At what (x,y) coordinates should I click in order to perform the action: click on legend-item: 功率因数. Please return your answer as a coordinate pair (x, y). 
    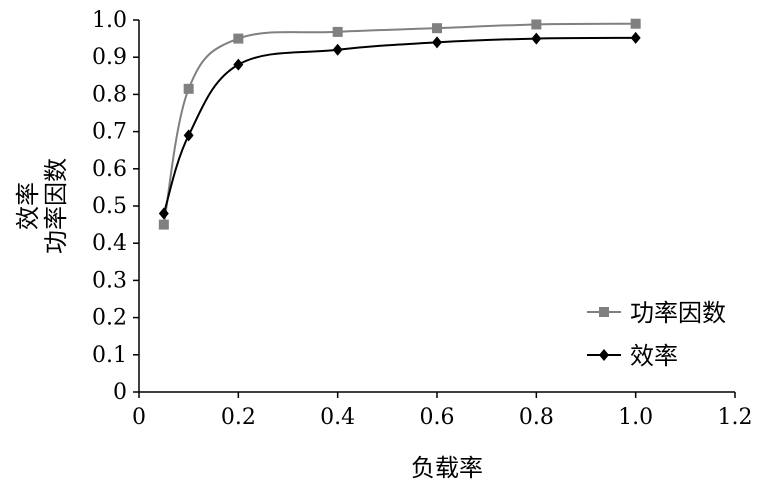
    Looking at the image, I should click on (656, 313).